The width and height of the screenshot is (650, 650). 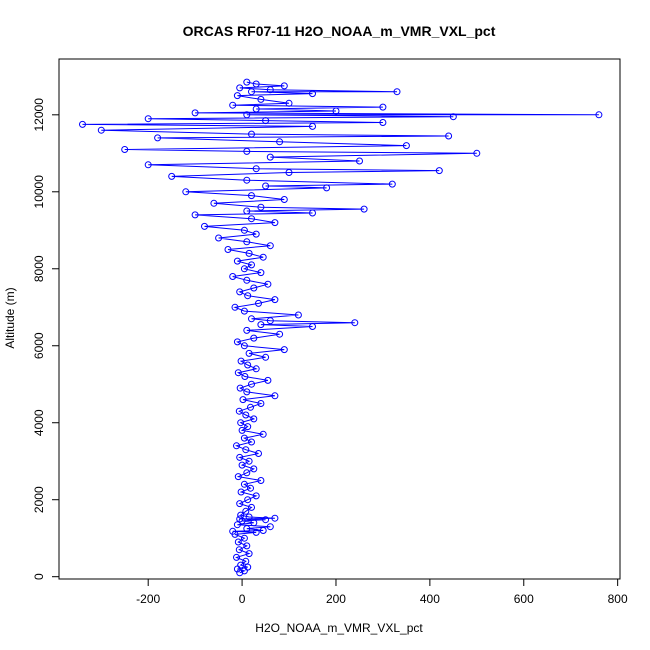 I want to click on x-axis-label: H2O_NOAA_m_VMR_VXL_pct, so click(x=339, y=628).